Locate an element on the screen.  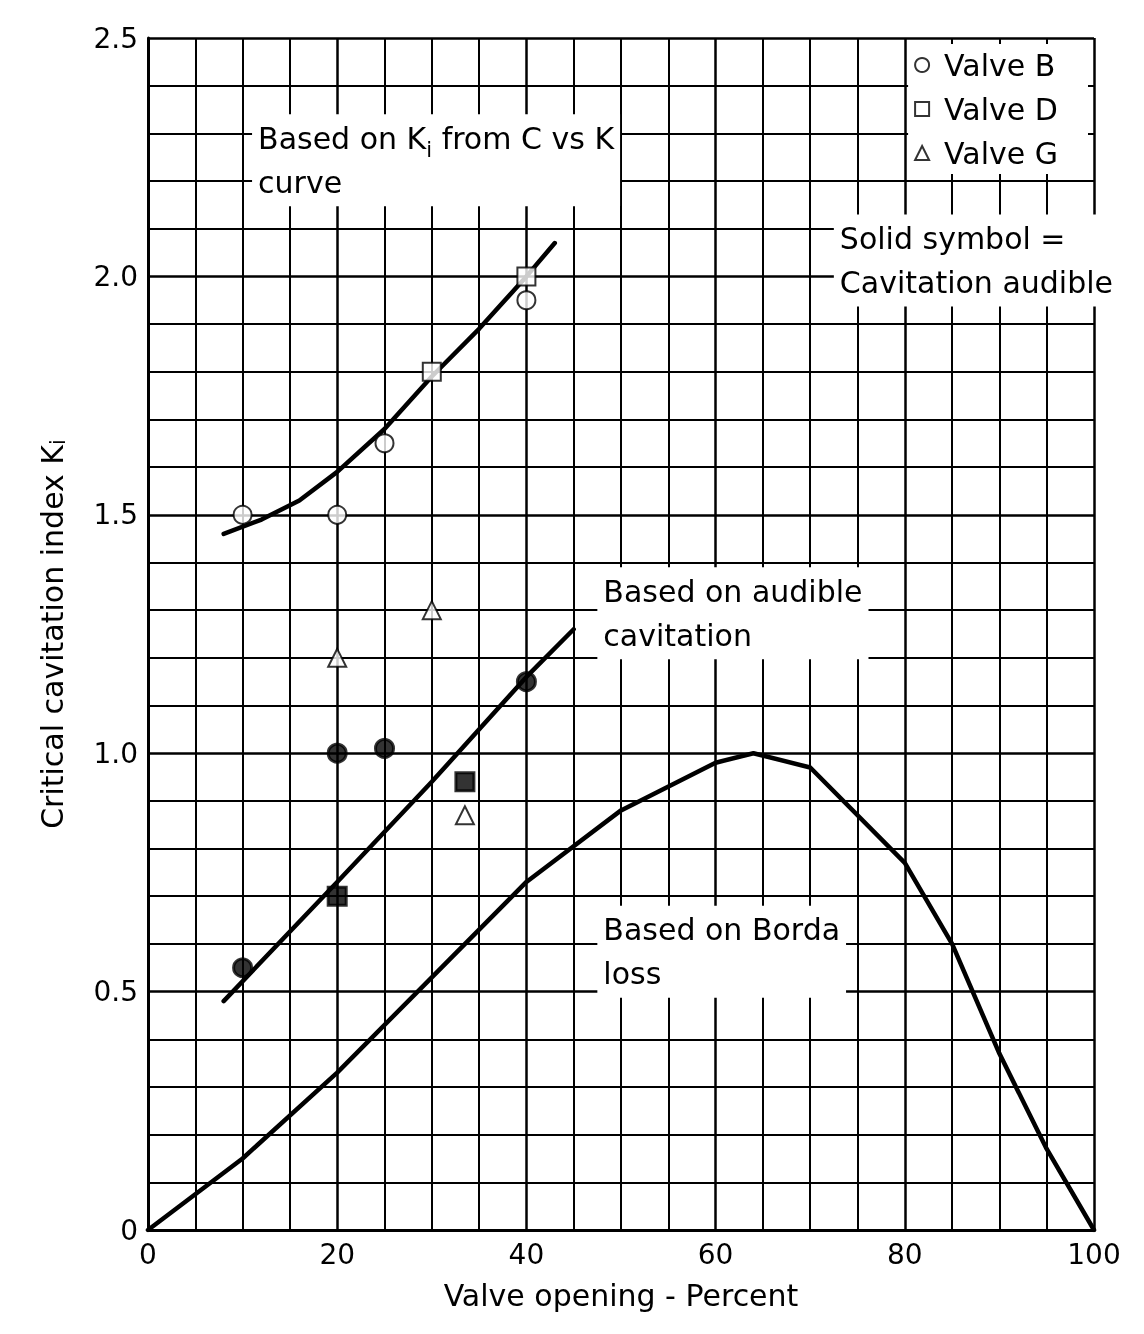
annotation: Based on Borda loss is located at coordinates (722, 952).